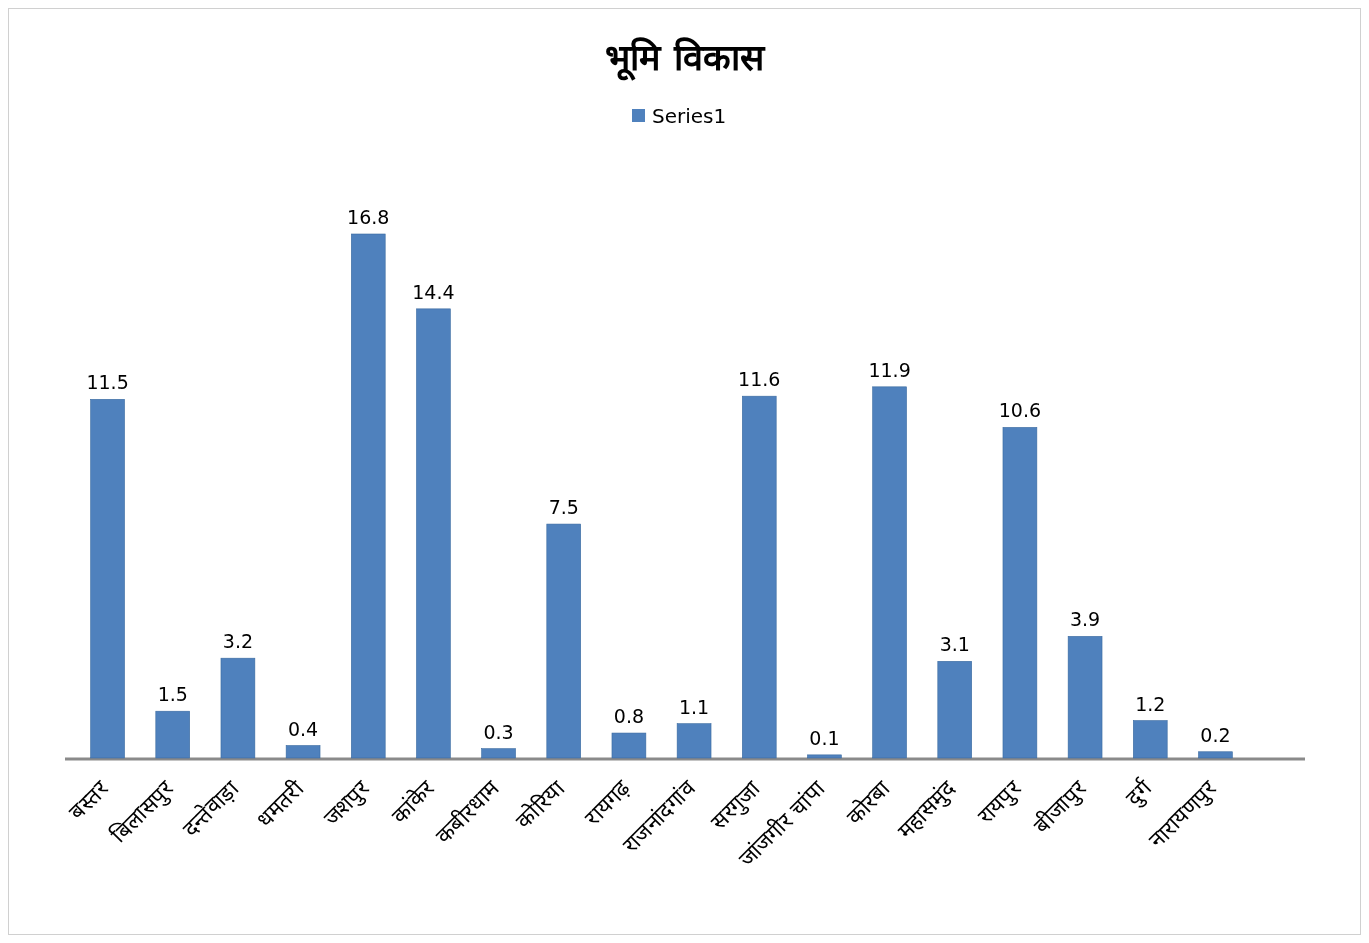  Describe the element at coordinates (954, 644) in the screenshot. I see `data-label: 3.1` at that location.